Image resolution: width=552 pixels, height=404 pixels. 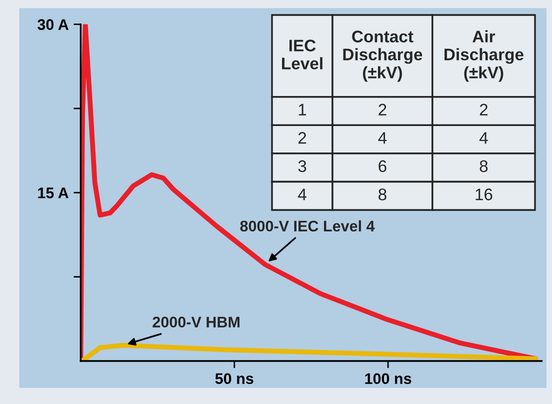 What do you see at coordinates (484, 56) in the screenshot?
I see `annotation: Air Discharge (±kV)` at bounding box center [484, 56].